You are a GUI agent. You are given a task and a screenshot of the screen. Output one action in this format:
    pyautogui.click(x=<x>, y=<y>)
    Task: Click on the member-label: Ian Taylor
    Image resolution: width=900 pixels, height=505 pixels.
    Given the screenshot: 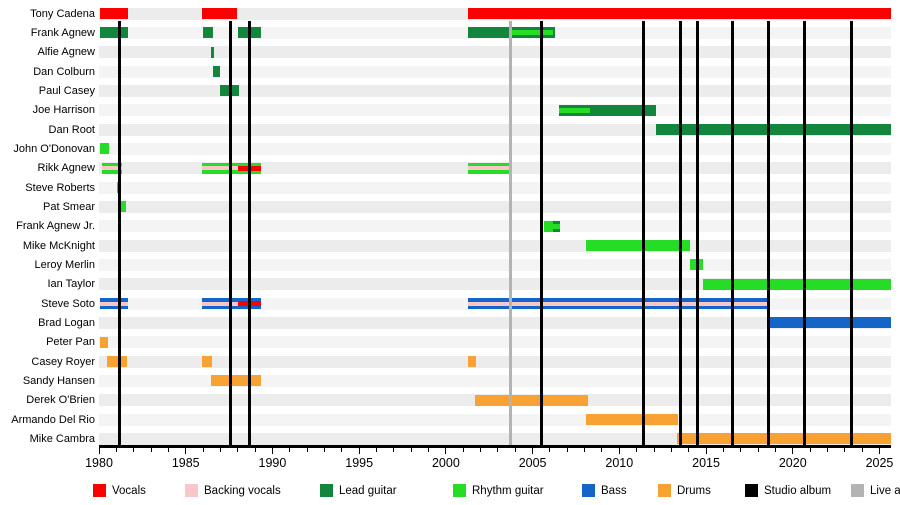 What is the action you would take?
    pyautogui.click(x=71, y=284)
    